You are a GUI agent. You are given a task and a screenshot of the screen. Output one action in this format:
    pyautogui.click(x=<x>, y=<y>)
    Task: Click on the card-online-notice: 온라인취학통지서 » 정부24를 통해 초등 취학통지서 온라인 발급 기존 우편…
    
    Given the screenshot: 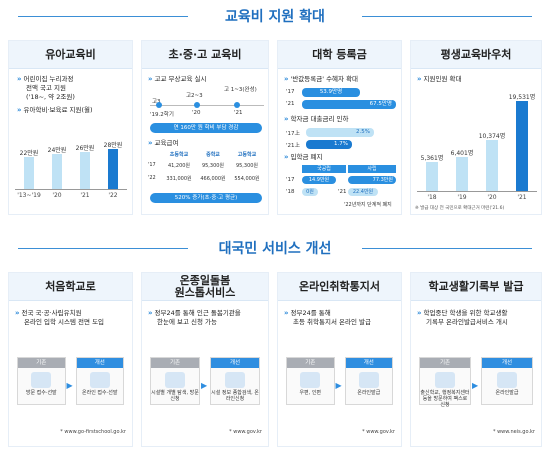 What is the action you would take?
    pyautogui.click(x=339, y=359)
    